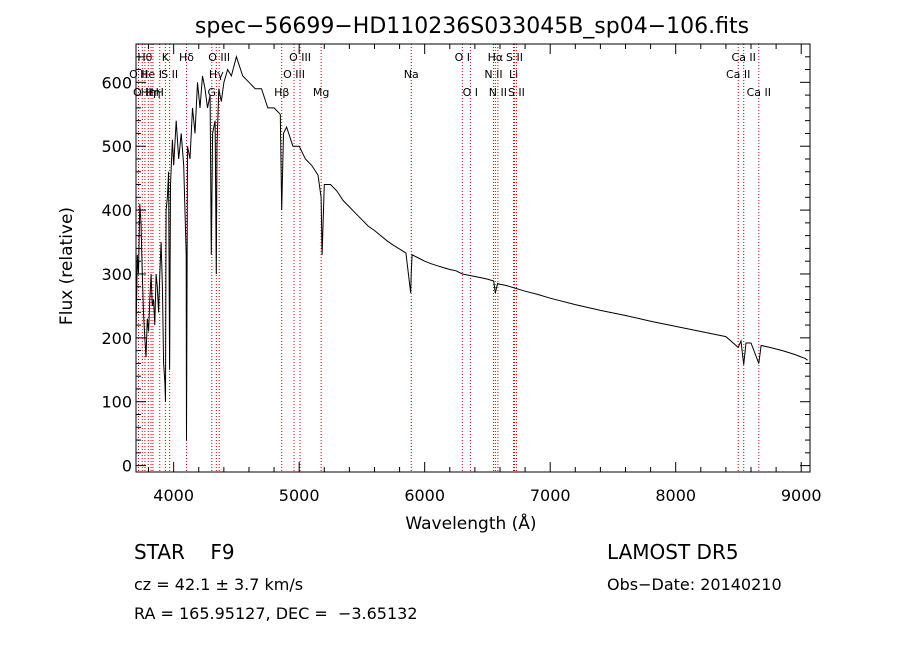 This screenshot has height=649, width=900. What do you see at coordinates (424, 495) in the screenshot?
I see `x-tick-label: 6000` at bounding box center [424, 495].